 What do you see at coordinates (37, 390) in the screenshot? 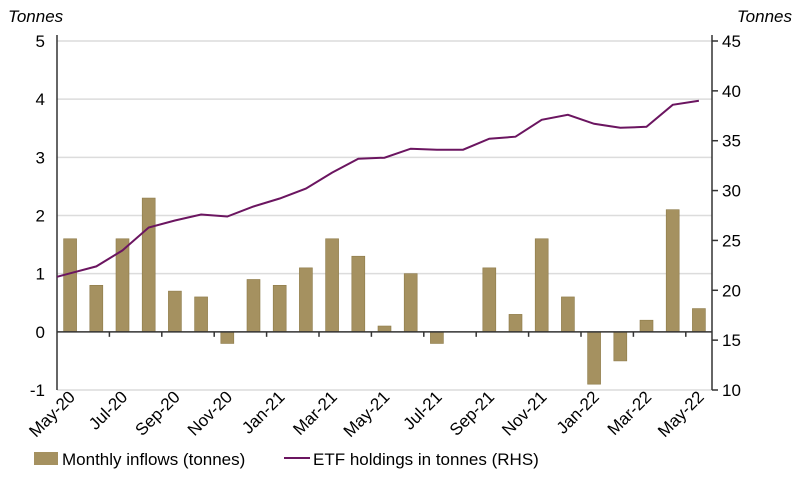
I see `left-tick-label: -1` at bounding box center [37, 390].